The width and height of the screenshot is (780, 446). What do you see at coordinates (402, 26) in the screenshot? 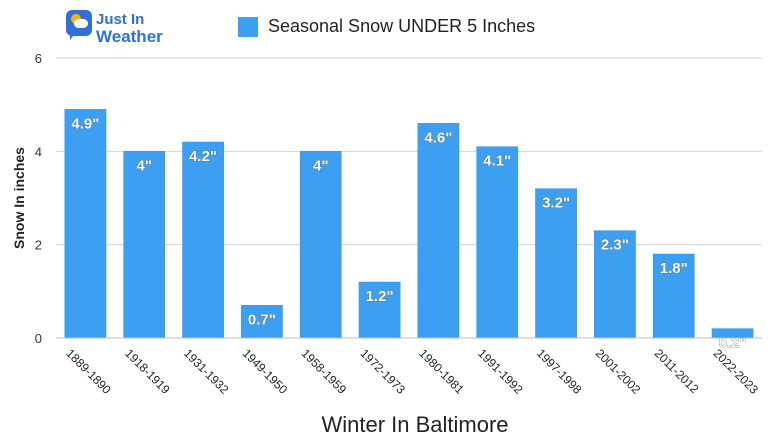
I see `legend-label: Seasonal Snow UNDER 5 Inches` at bounding box center [402, 26].